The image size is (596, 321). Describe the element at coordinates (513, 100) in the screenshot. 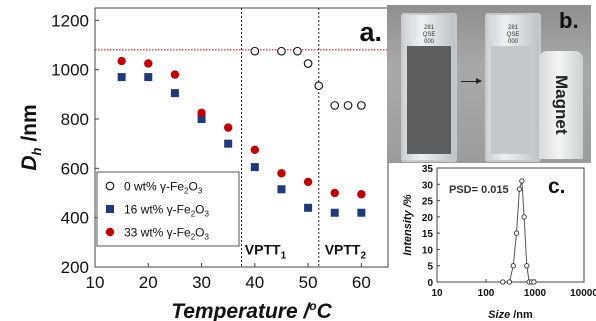

I see `vial-liquid-clear` at that location.